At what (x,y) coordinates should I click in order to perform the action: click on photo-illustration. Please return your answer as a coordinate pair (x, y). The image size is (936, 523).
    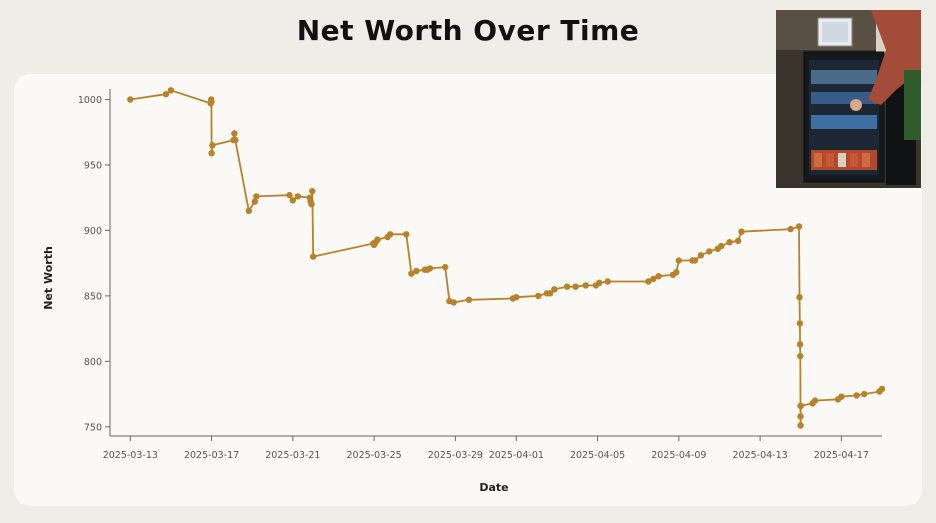
    Looking at the image, I should click on (848, 99).